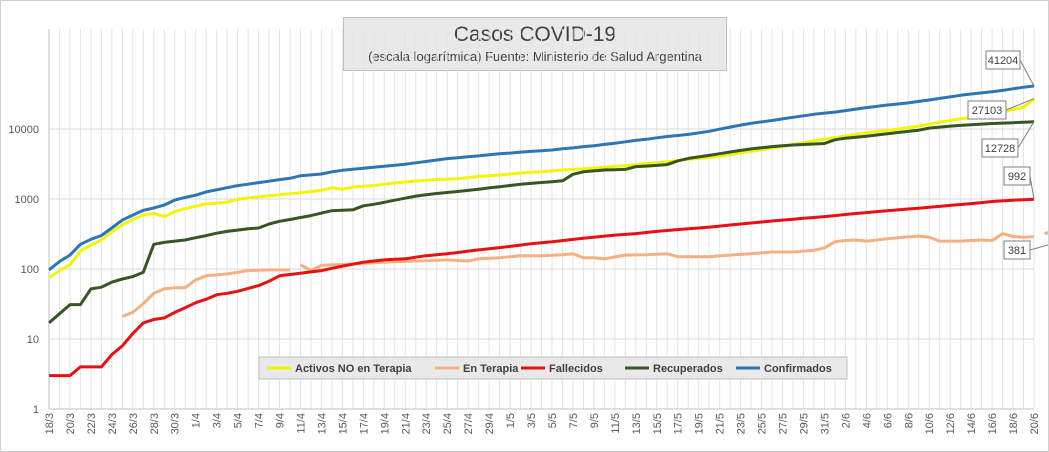 Image resolution: width=1049 pixels, height=452 pixels. I want to click on x-tick-label: 29/4, so click(490, 423).